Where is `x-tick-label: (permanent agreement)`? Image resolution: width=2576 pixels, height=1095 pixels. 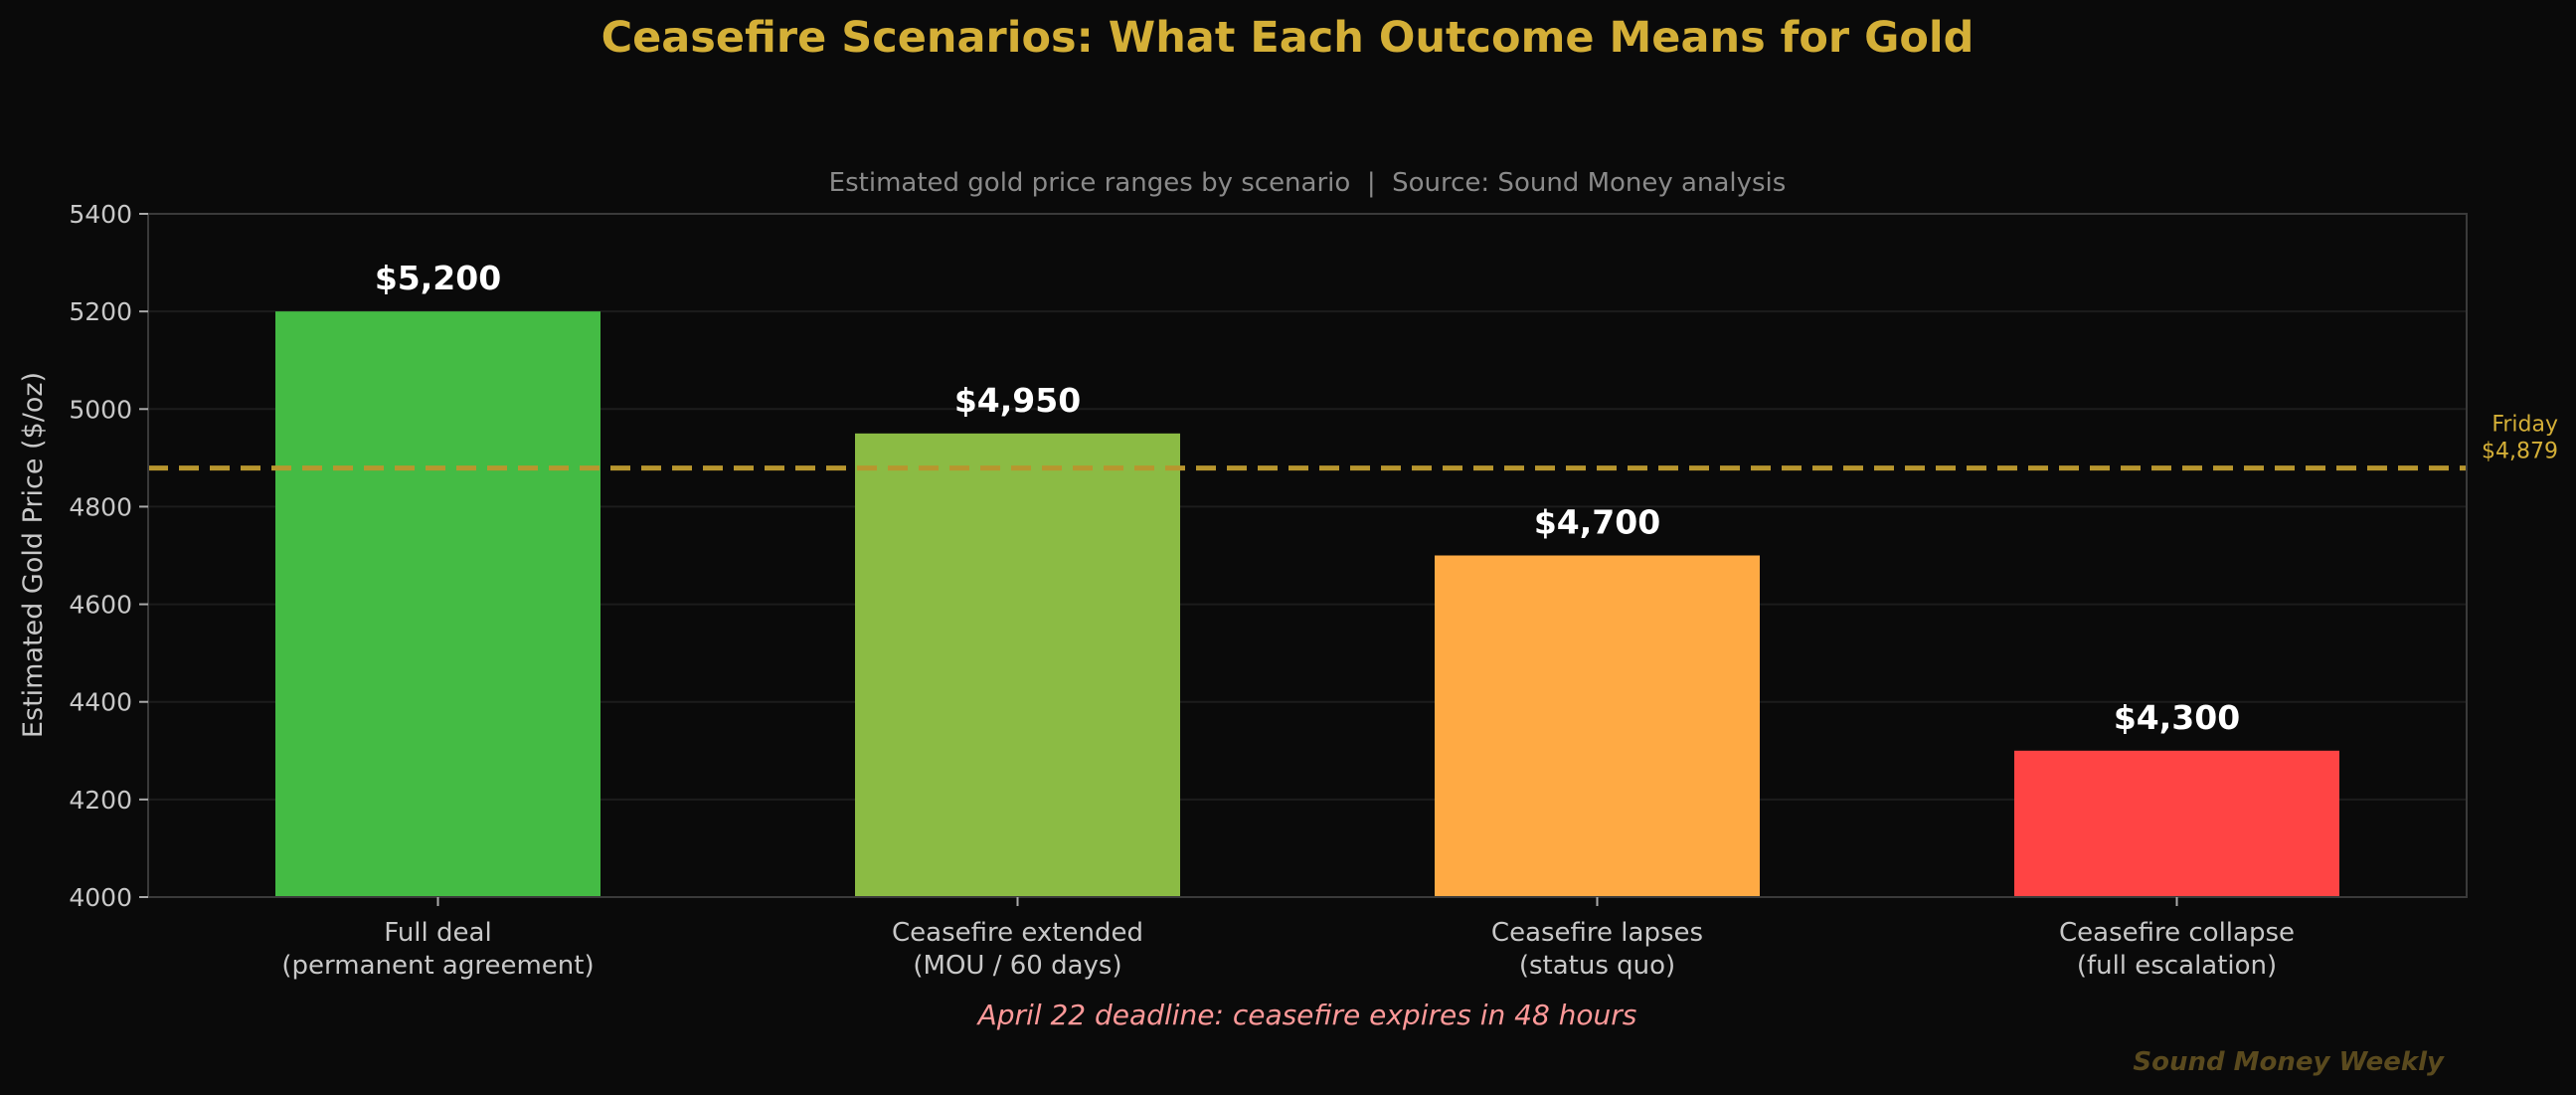 x-tick-label: (permanent agreement) is located at coordinates (437, 966).